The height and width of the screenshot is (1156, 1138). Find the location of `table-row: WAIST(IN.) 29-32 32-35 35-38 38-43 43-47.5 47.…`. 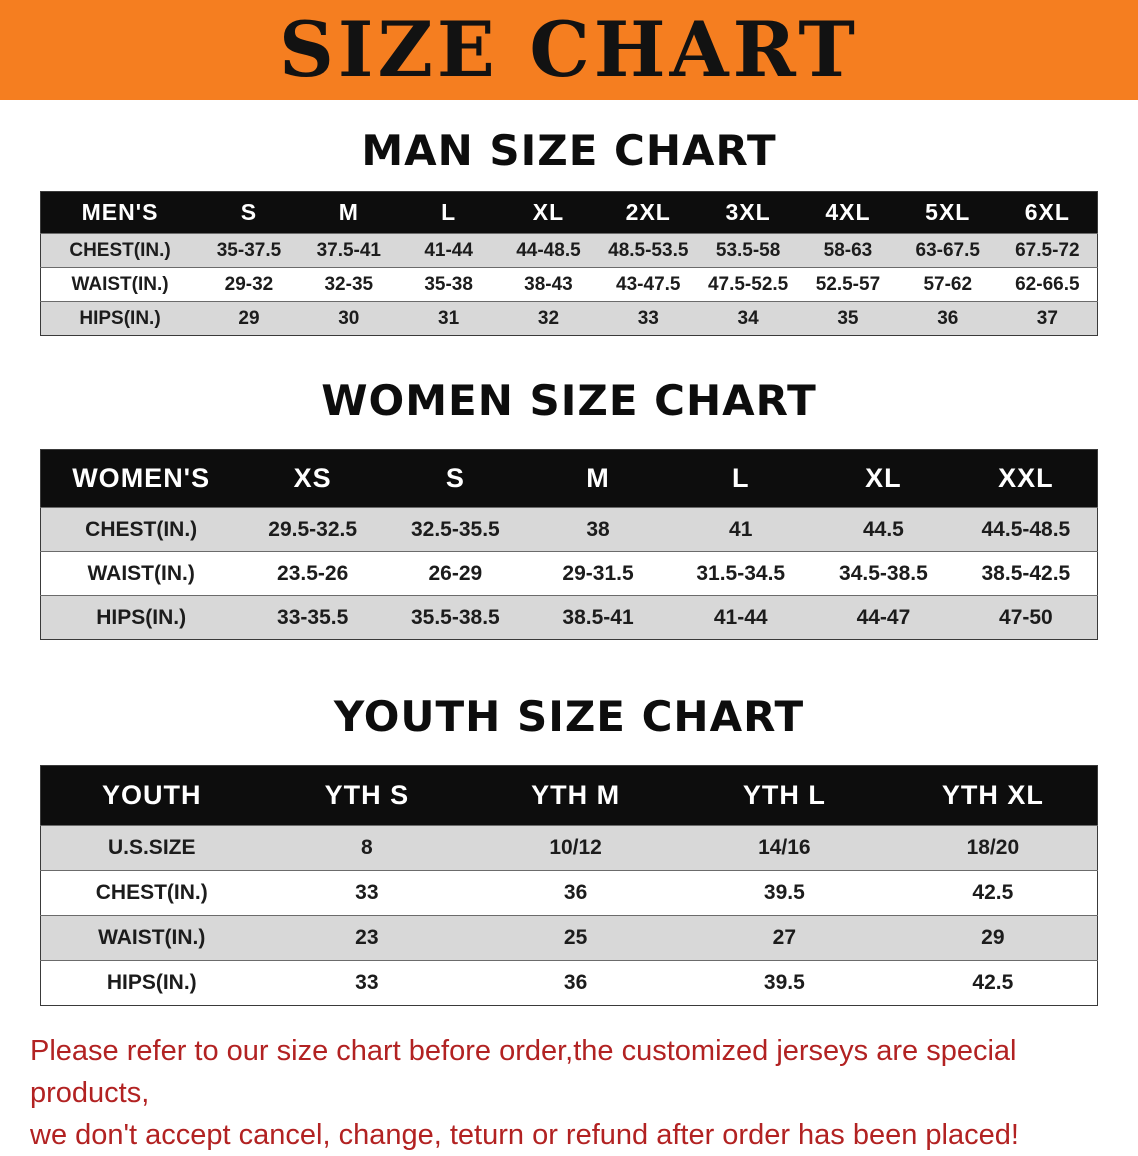

table-row: WAIST(IN.) 29-32 32-35 35-38 38-43 43-47.5 47.… is located at coordinates (569, 284).